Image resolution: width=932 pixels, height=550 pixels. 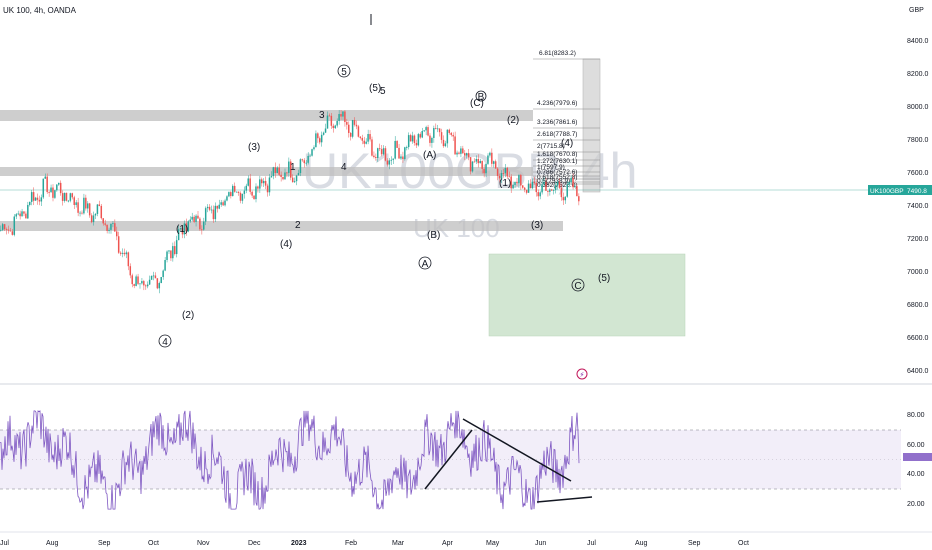 I want to click on rsi-series, so click(x=290, y=460).